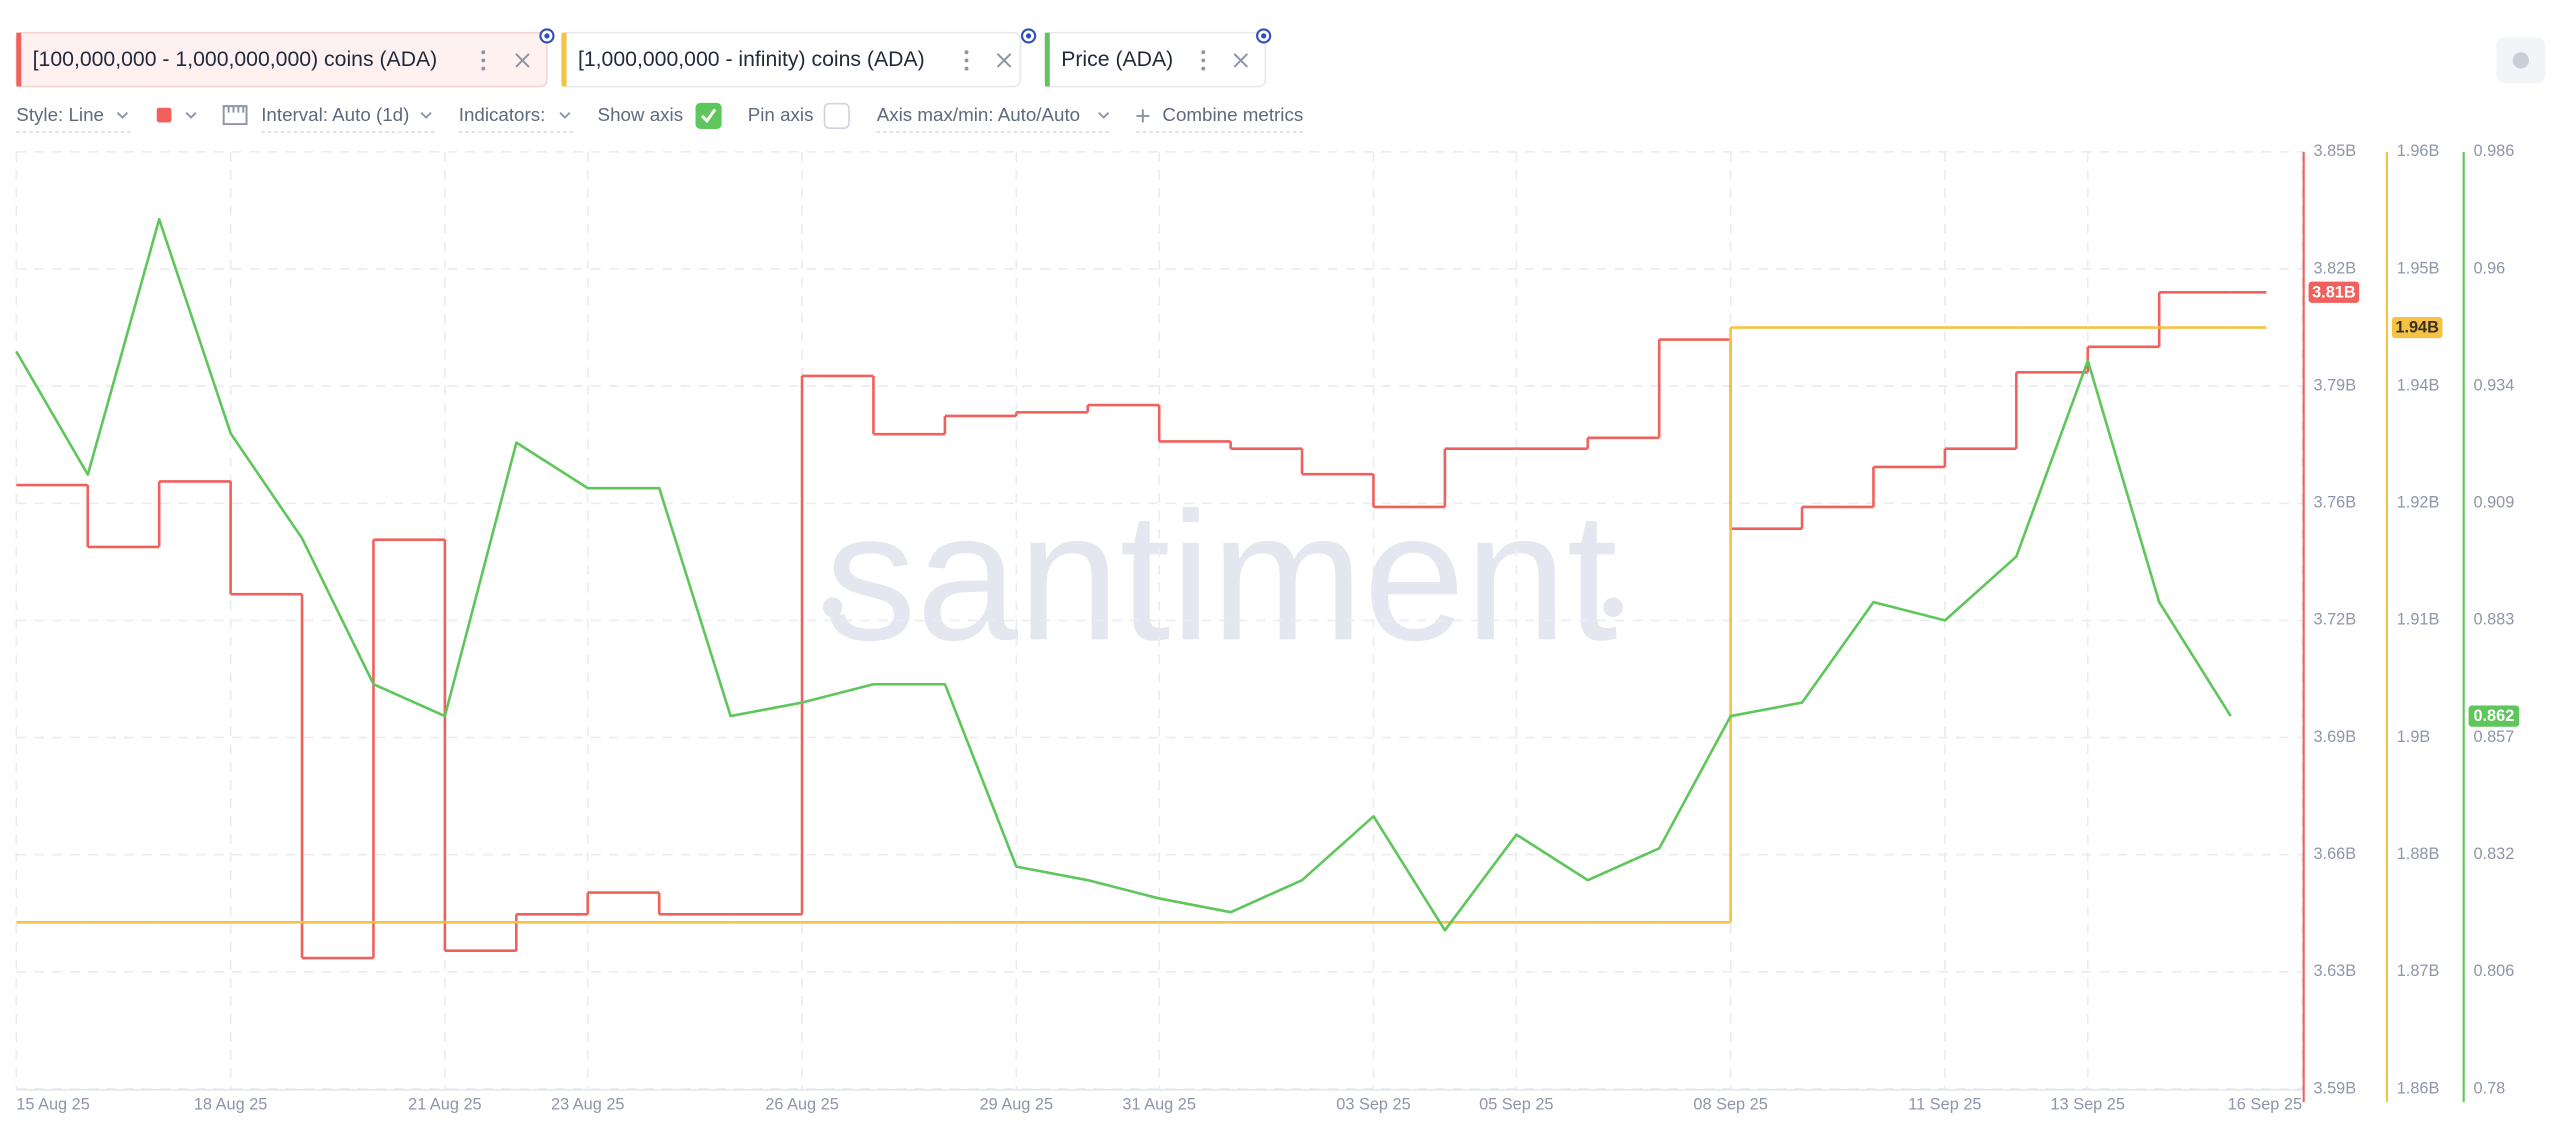  What do you see at coordinates (335, 114) in the screenshot?
I see `interval-select: Interval: Auto (1d)` at bounding box center [335, 114].